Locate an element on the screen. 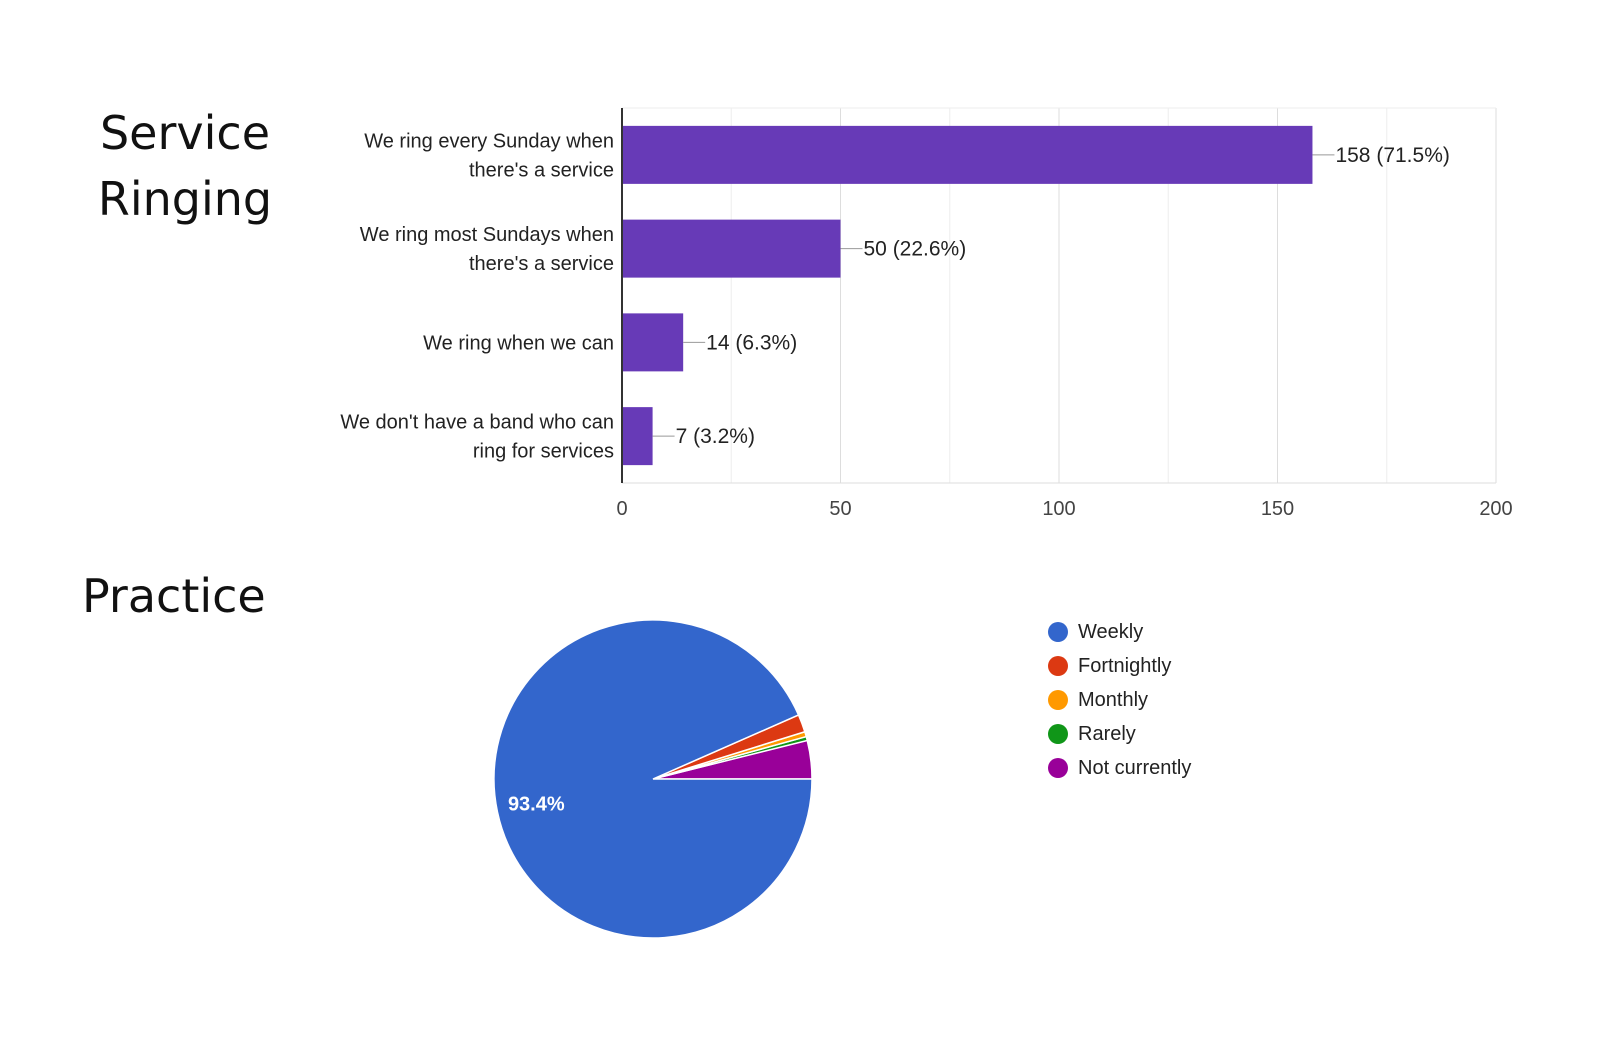 The image size is (1600, 1050). service-ringing-title: Service Ringing is located at coordinates (185, 166).